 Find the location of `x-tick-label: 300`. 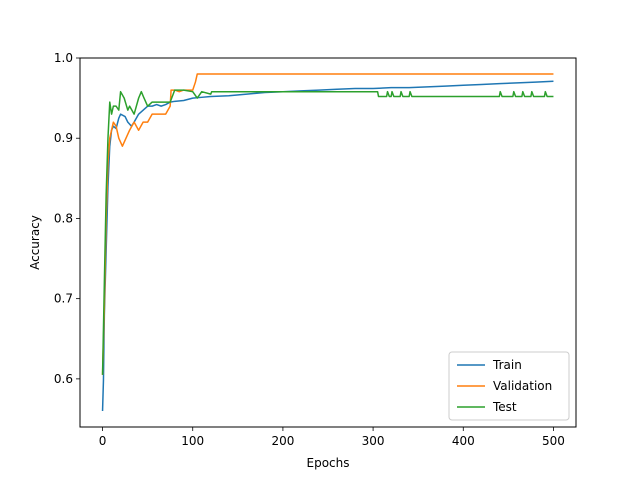

x-tick-label: 300 is located at coordinates (373, 441).